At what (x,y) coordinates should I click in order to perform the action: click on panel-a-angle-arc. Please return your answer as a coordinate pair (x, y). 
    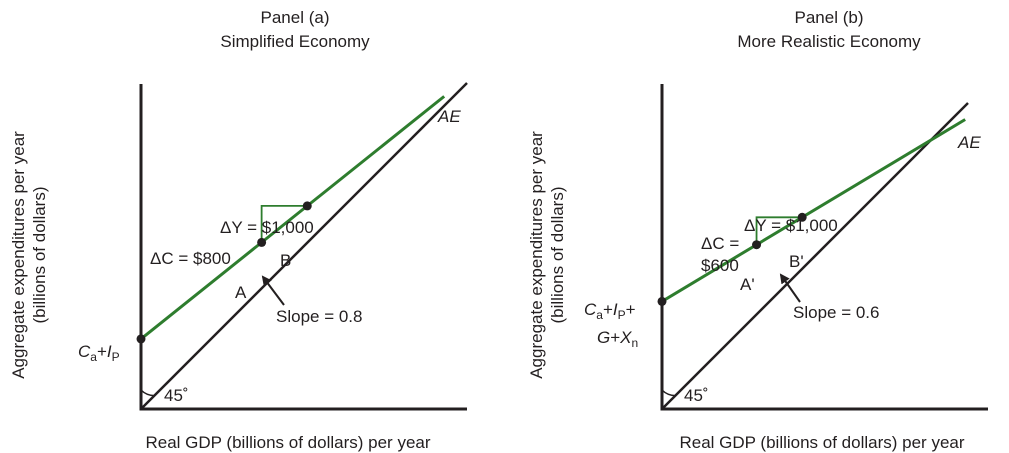
    Looking at the image, I should click on (147, 393).